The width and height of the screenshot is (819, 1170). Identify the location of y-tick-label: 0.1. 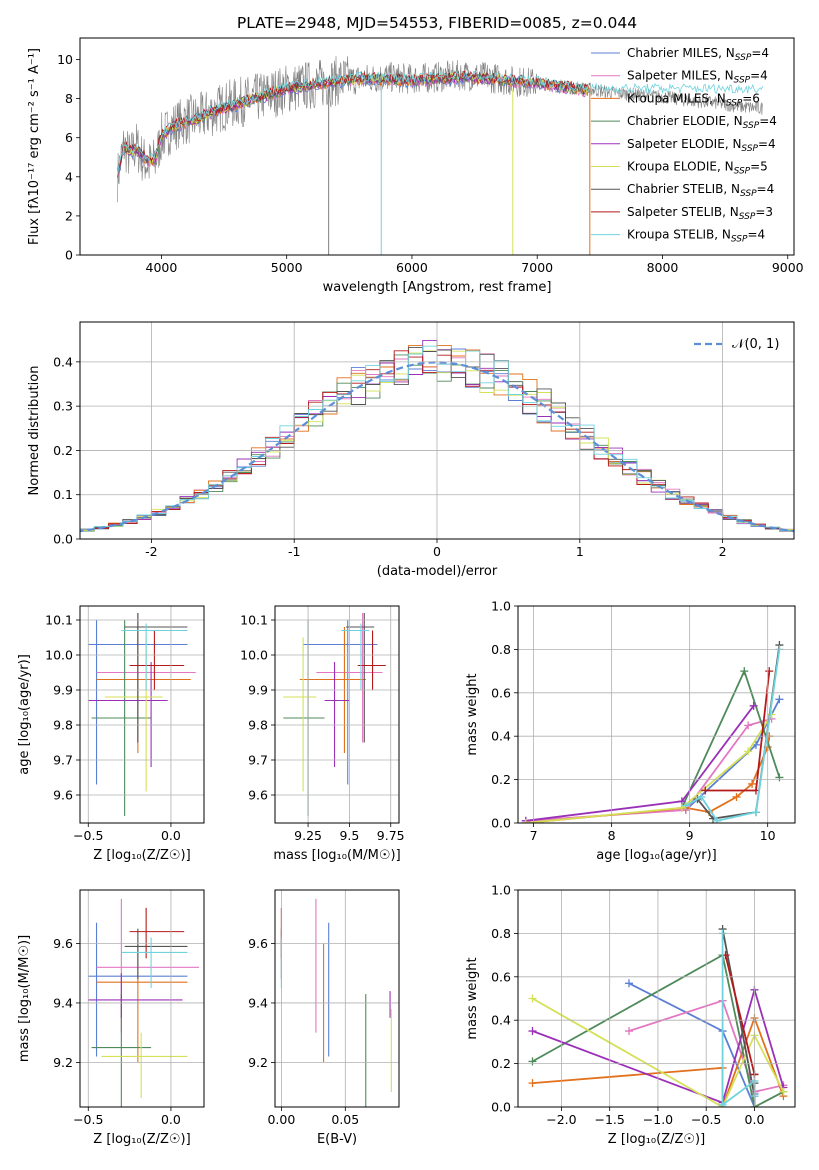
(63, 494).